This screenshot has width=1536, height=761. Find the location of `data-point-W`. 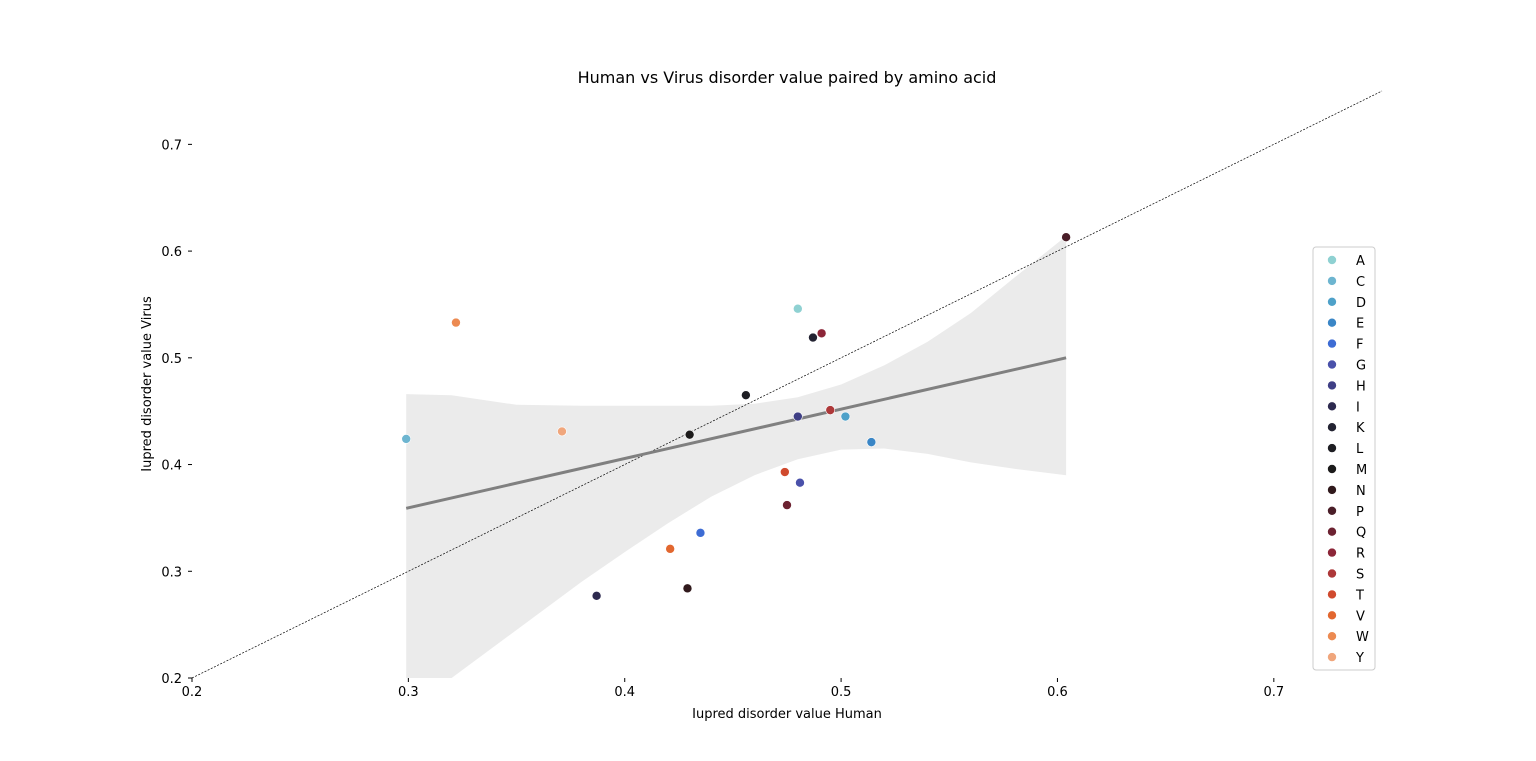

data-point-W is located at coordinates (456, 322).